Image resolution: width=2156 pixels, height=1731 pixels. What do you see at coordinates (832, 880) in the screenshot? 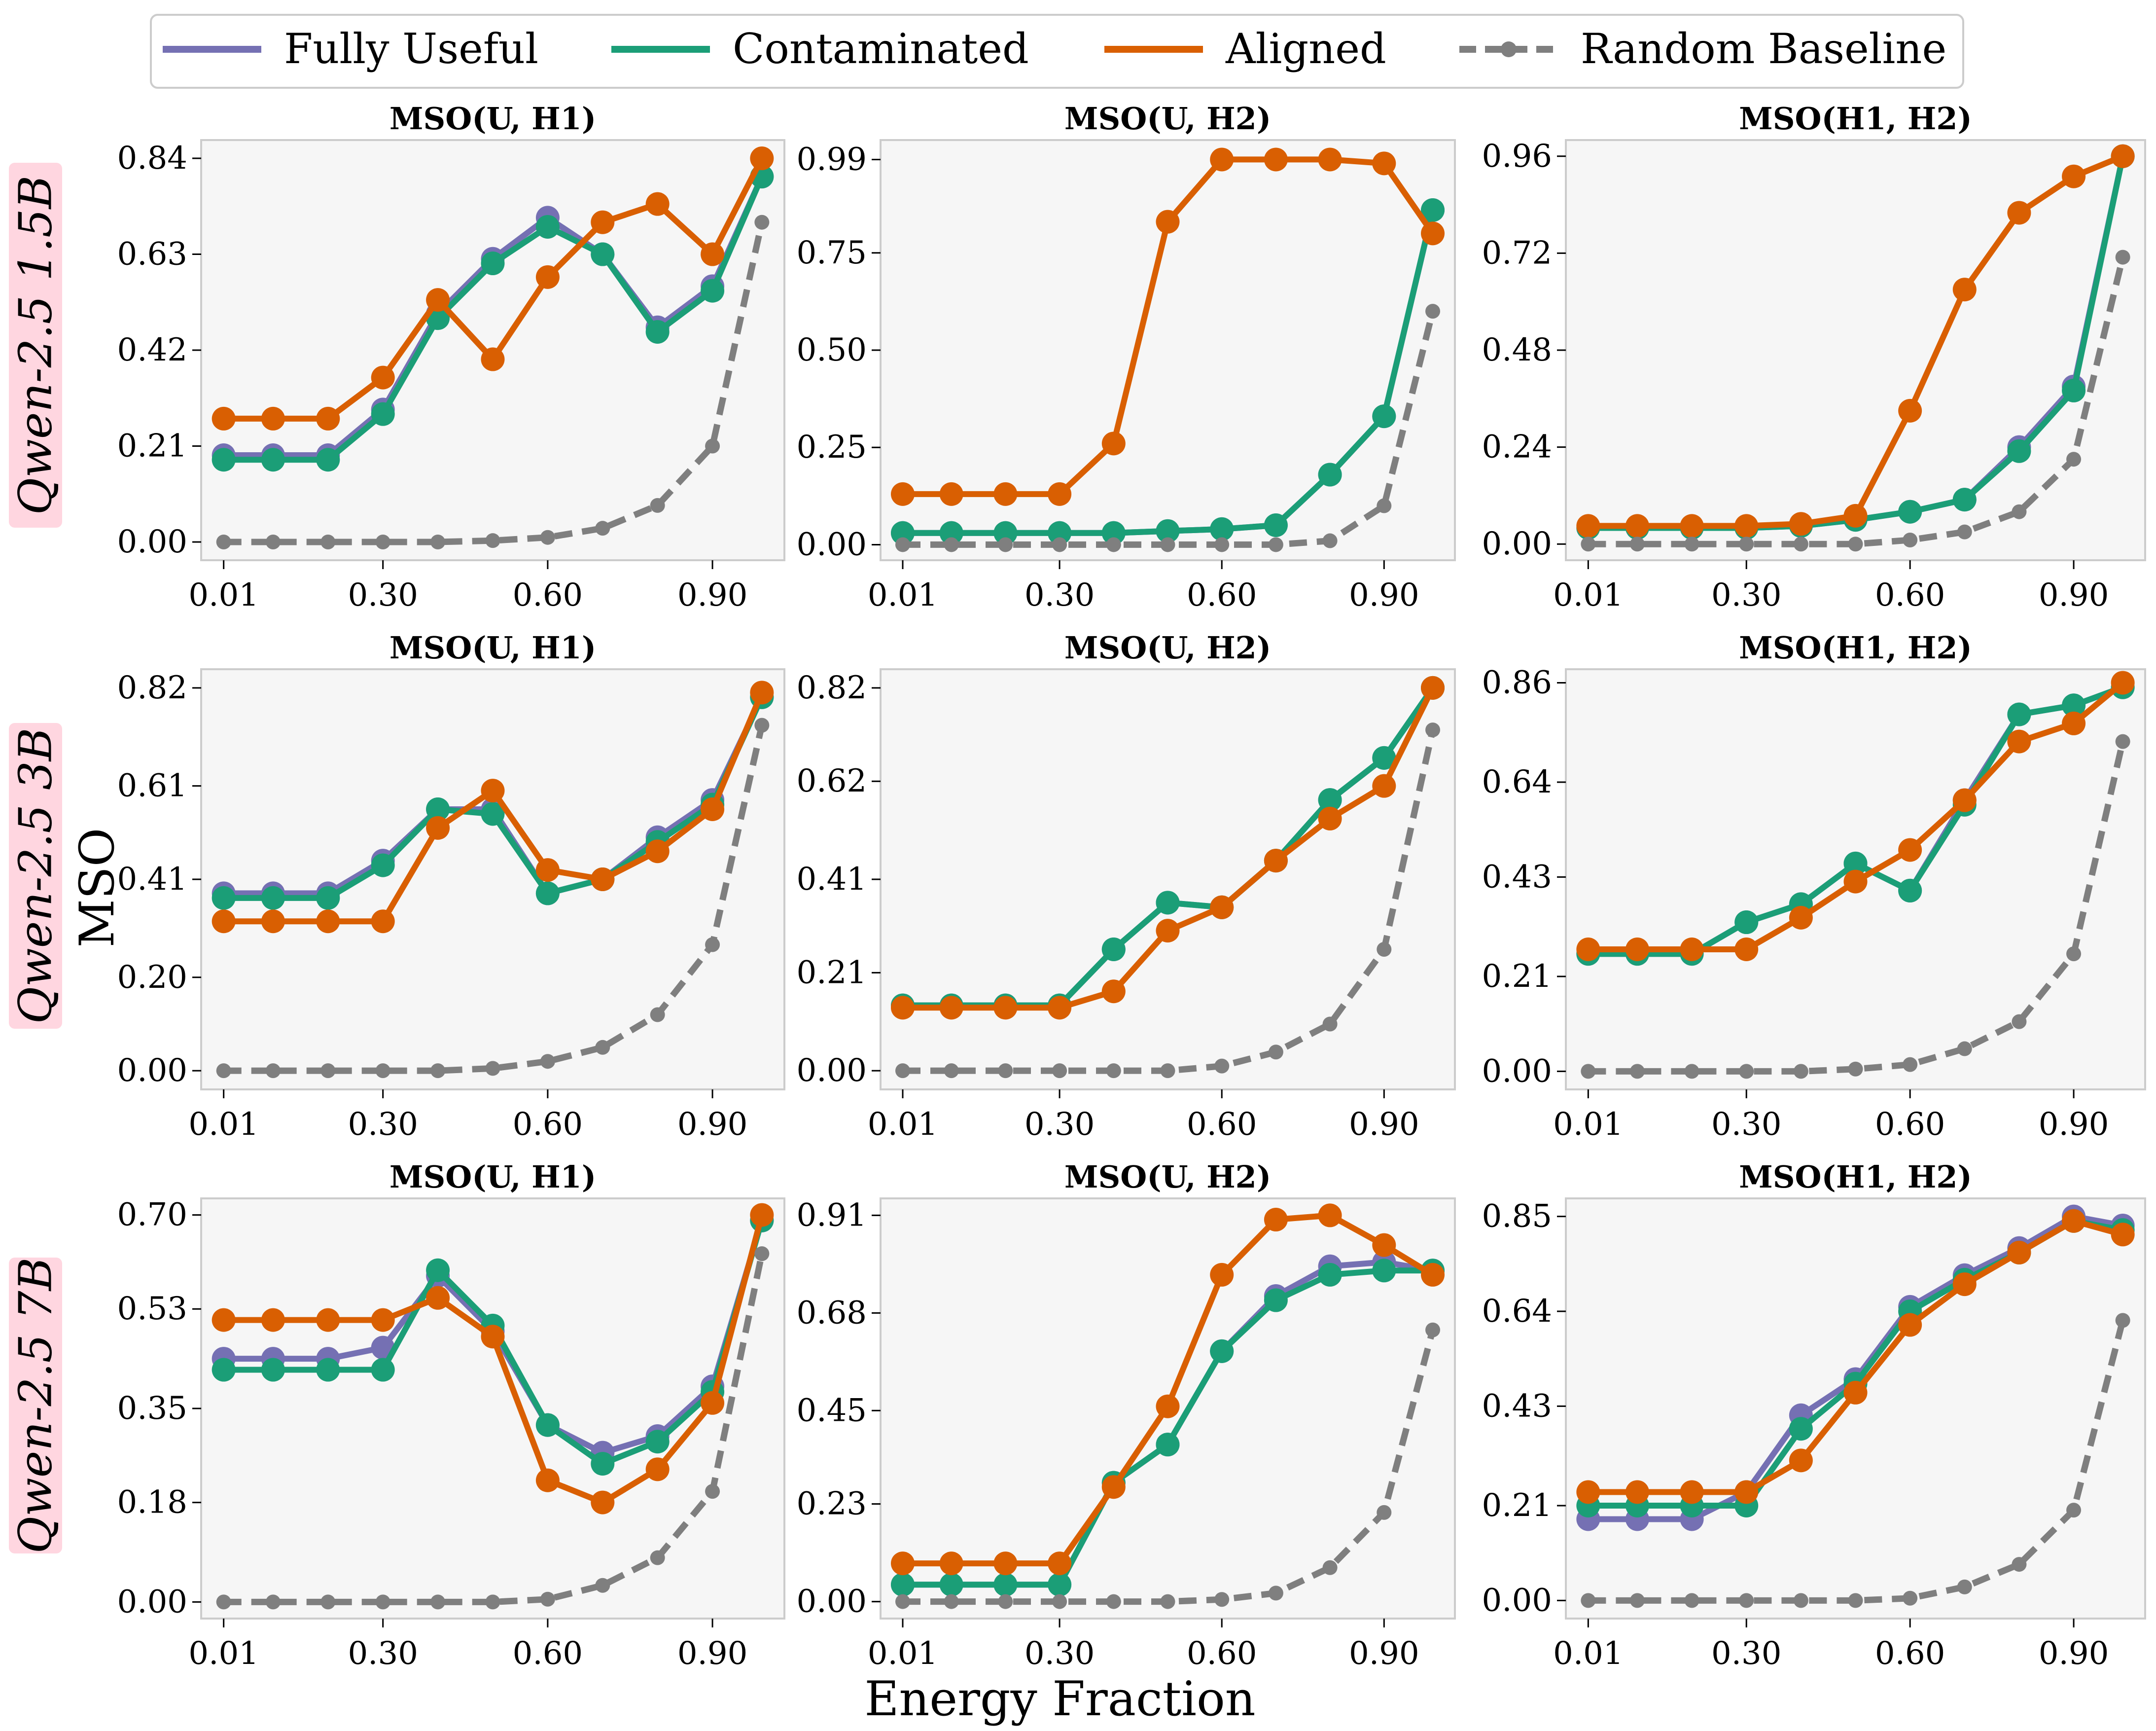
I see `y-tick-label: 0.41` at bounding box center [832, 880].